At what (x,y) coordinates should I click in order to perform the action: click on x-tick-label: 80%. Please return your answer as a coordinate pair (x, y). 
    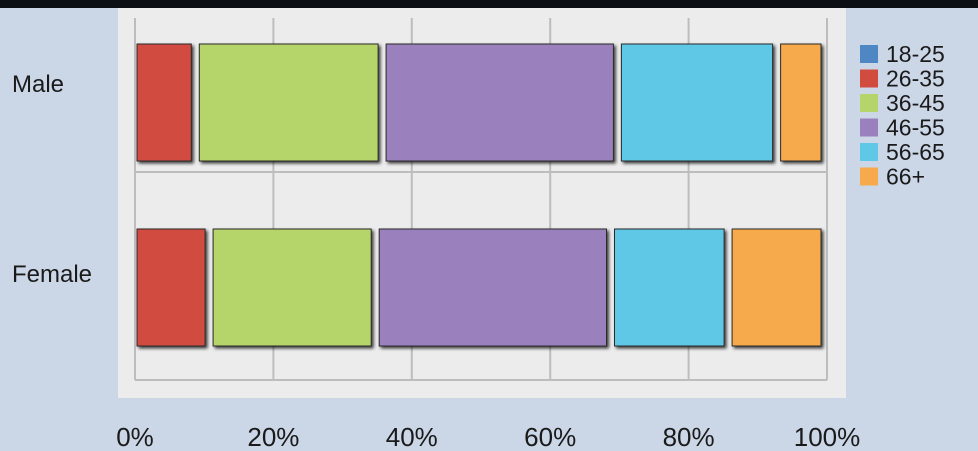
    Looking at the image, I should click on (689, 436).